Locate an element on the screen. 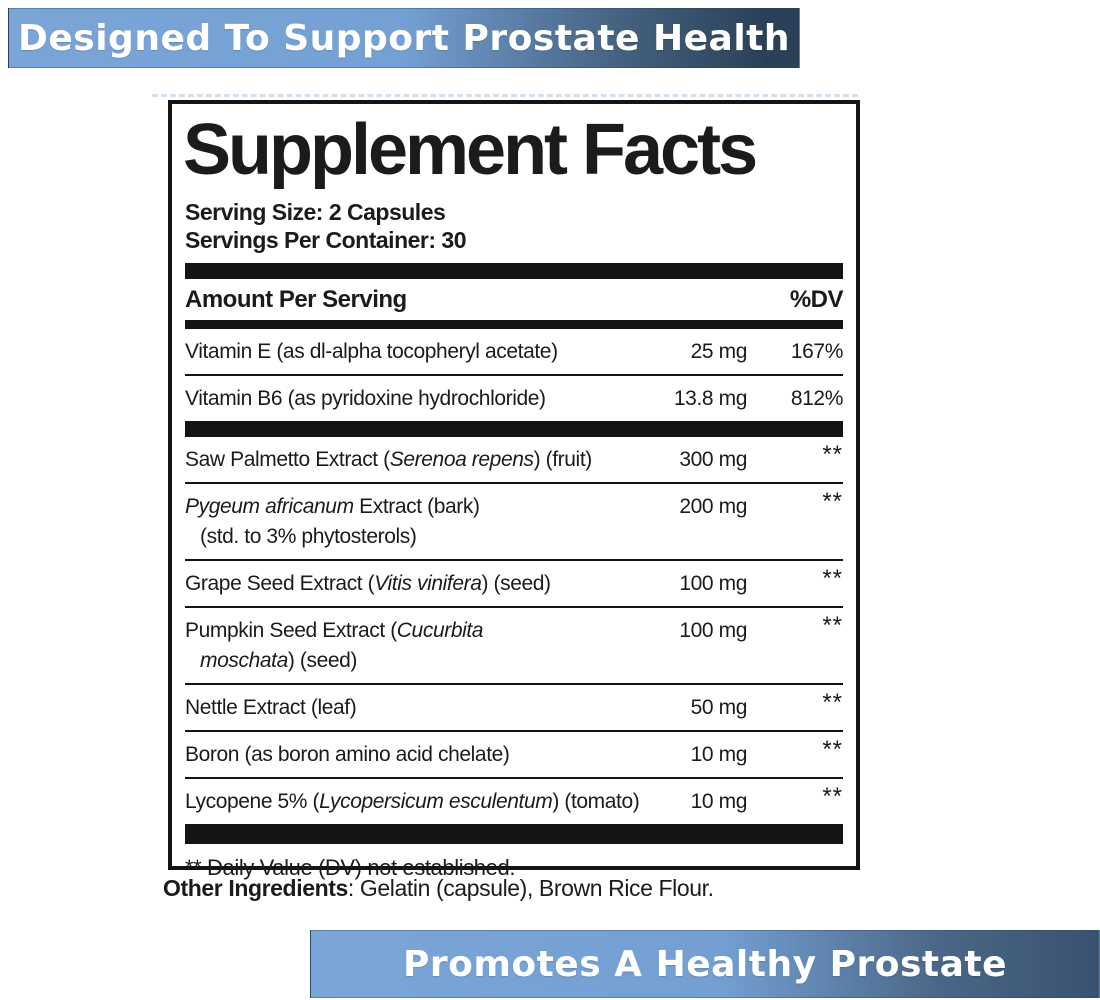 The height and width of the screenshot is (1000, 1100). bottom-banner-text: Promotes A Healthy Prostate is located at coordinates (705, 964).